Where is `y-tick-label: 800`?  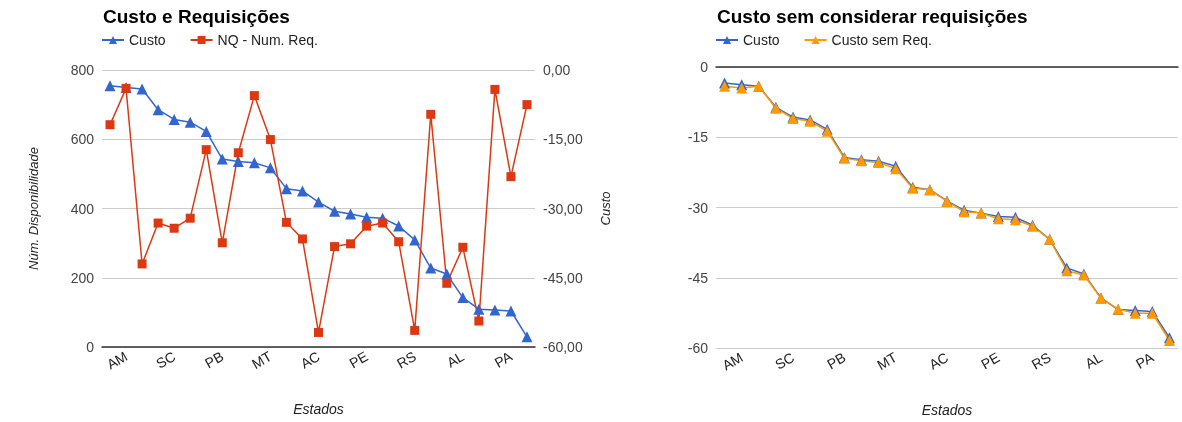
y-tick-label: 800 is located at coordinates (82, 70).